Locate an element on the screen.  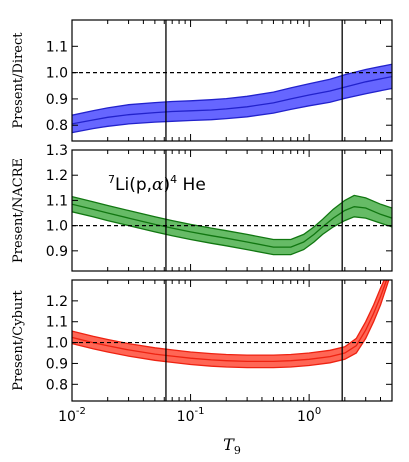
y-tick-label-2: 1.3 is located at coordinates (57, 151).